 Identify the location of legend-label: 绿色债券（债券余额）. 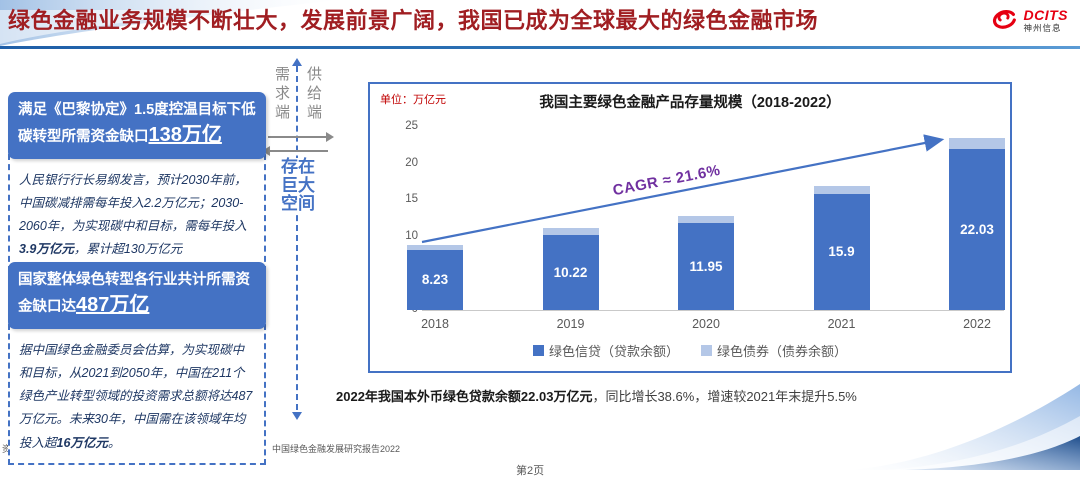
(782, 351).